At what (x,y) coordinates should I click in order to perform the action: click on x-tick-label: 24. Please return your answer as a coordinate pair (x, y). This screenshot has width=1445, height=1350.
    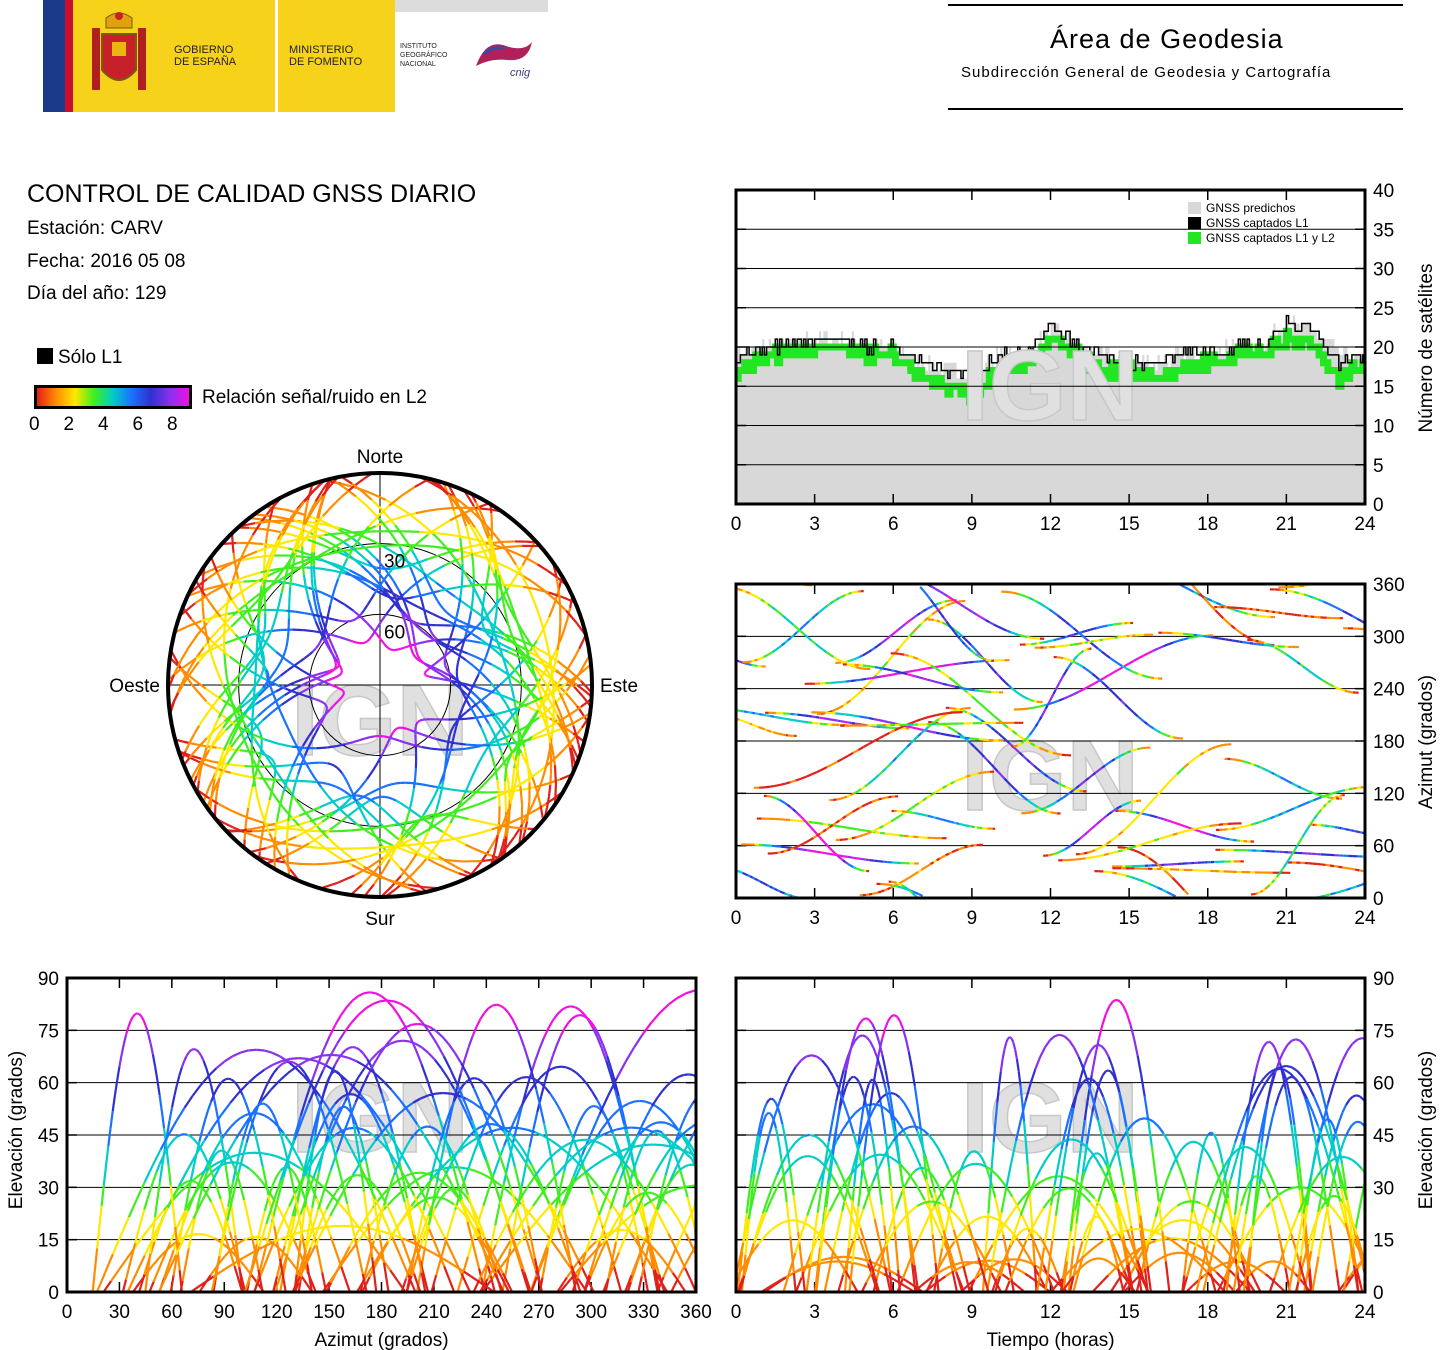
    Looking at the image, I should click on (1365, 524).